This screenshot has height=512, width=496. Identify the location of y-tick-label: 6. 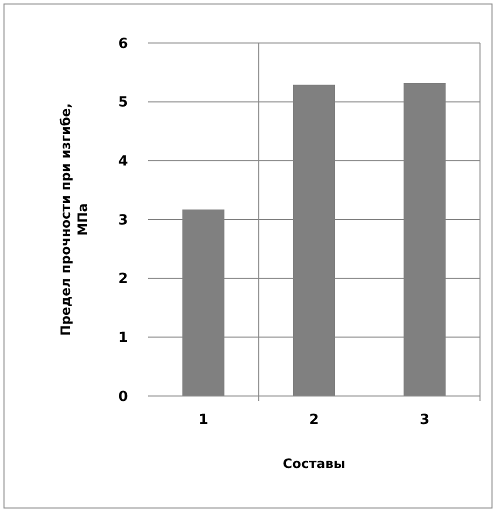
(123, 44).